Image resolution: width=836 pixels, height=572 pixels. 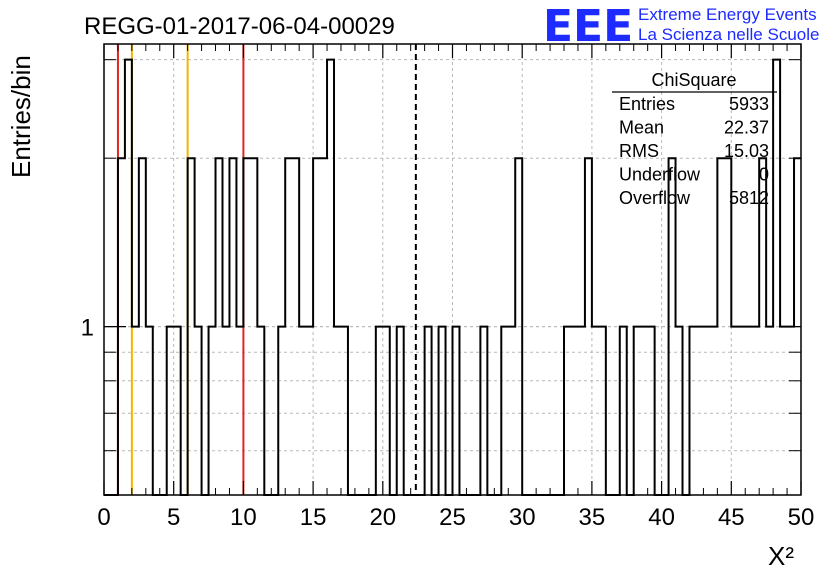 What do you see at coordinates (746, 128) in the screenshot?
I see `stats-row-value: 22.37` at bounding box center [746, 128].